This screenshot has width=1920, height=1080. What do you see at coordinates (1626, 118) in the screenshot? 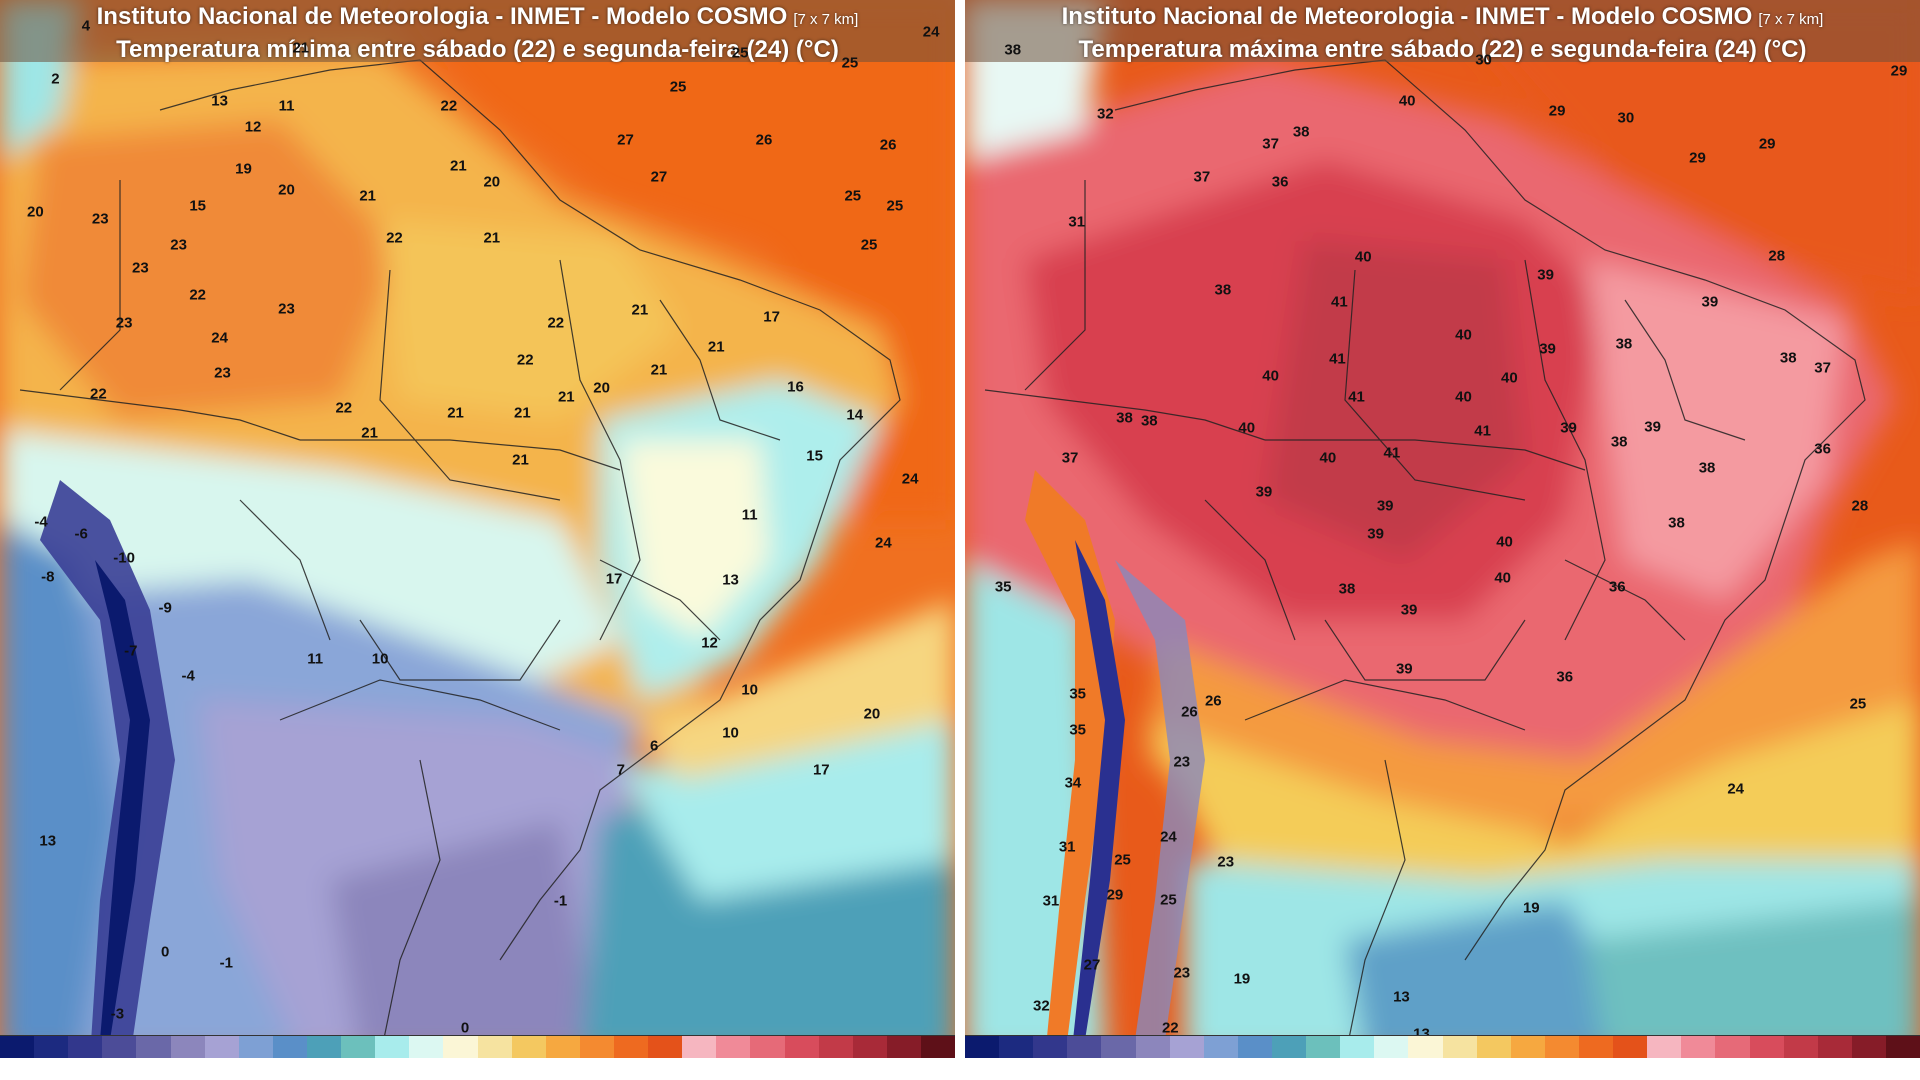
I see `max-temp-label: 30` at bounding box center [1626, 118].